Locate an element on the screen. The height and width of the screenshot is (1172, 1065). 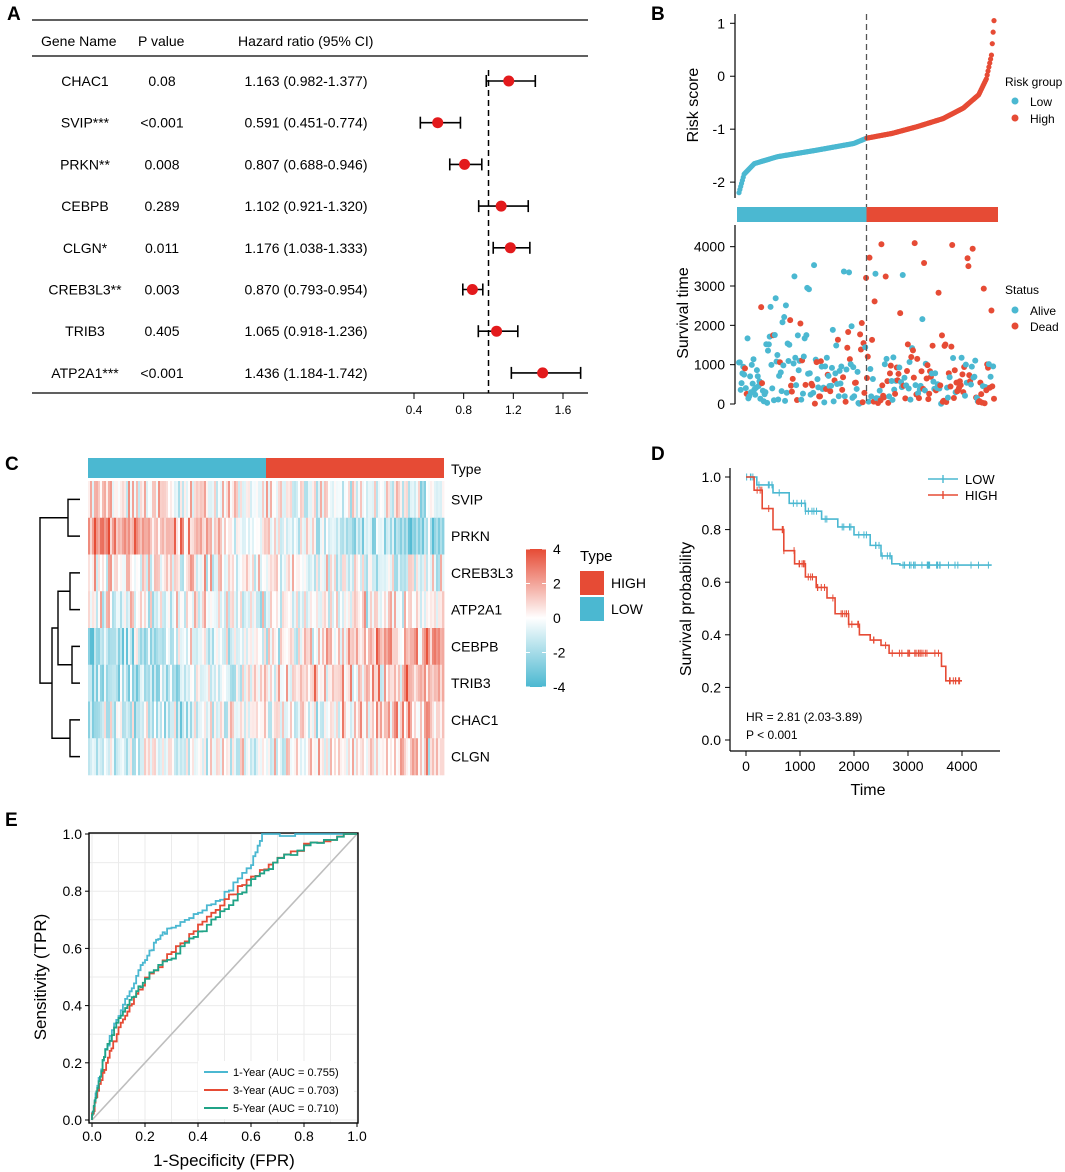
km-xtick-label: 4000 is located at coordinates (961, 766).